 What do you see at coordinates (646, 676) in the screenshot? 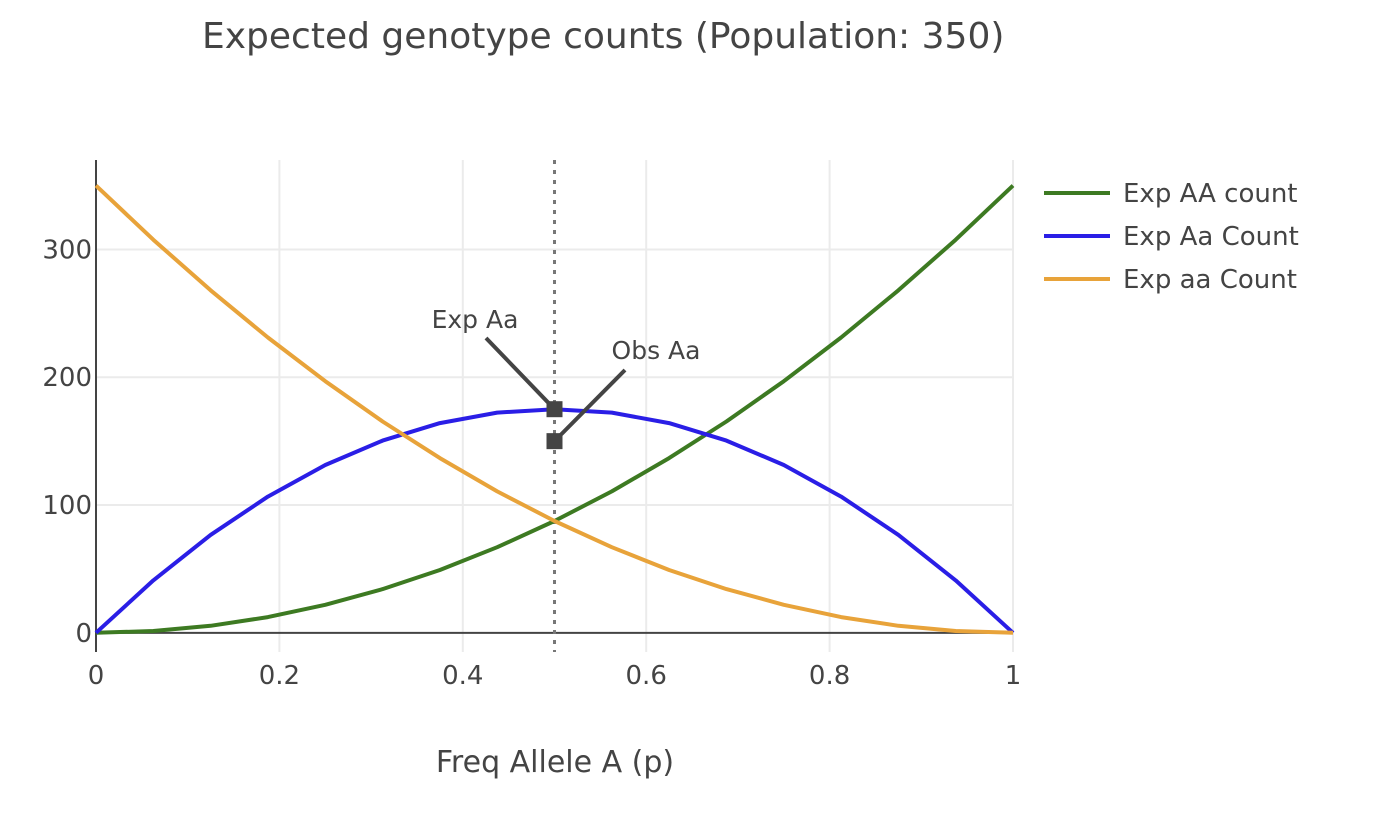
I see `x-tick-label: 0.6` at bounding box center [646, 676].